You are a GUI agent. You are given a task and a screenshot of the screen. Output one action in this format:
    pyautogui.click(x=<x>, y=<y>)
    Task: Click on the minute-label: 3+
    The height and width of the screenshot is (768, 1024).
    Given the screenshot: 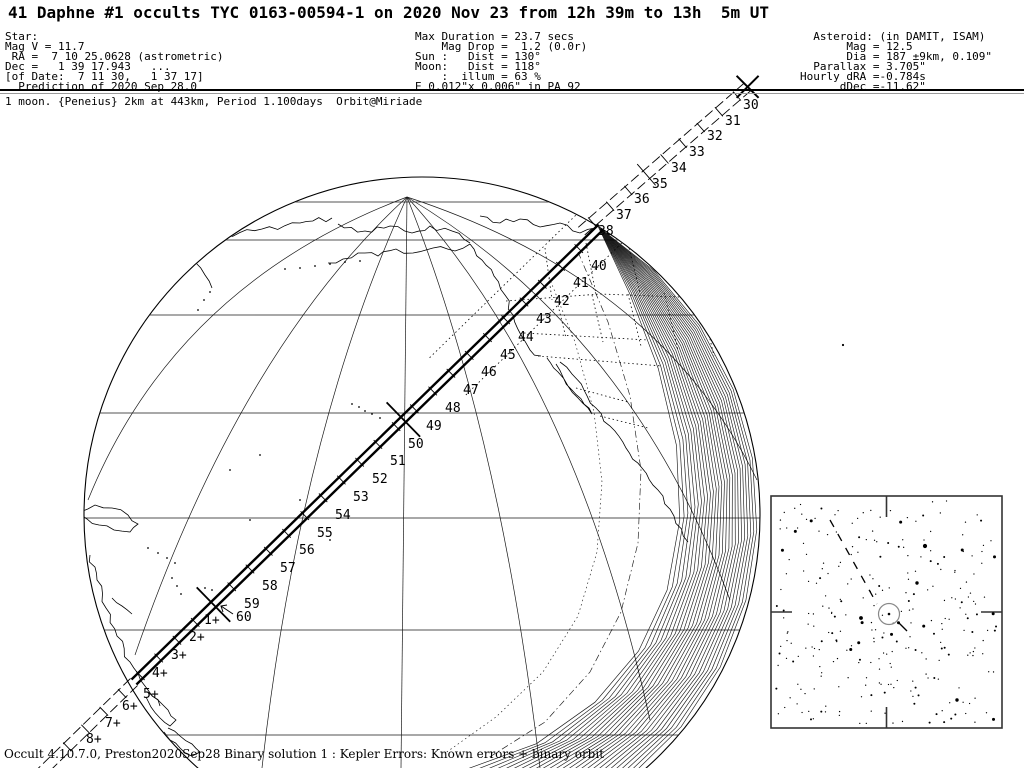 What is the action you would take?
    pyautogui.click(x=179, y=655)
    